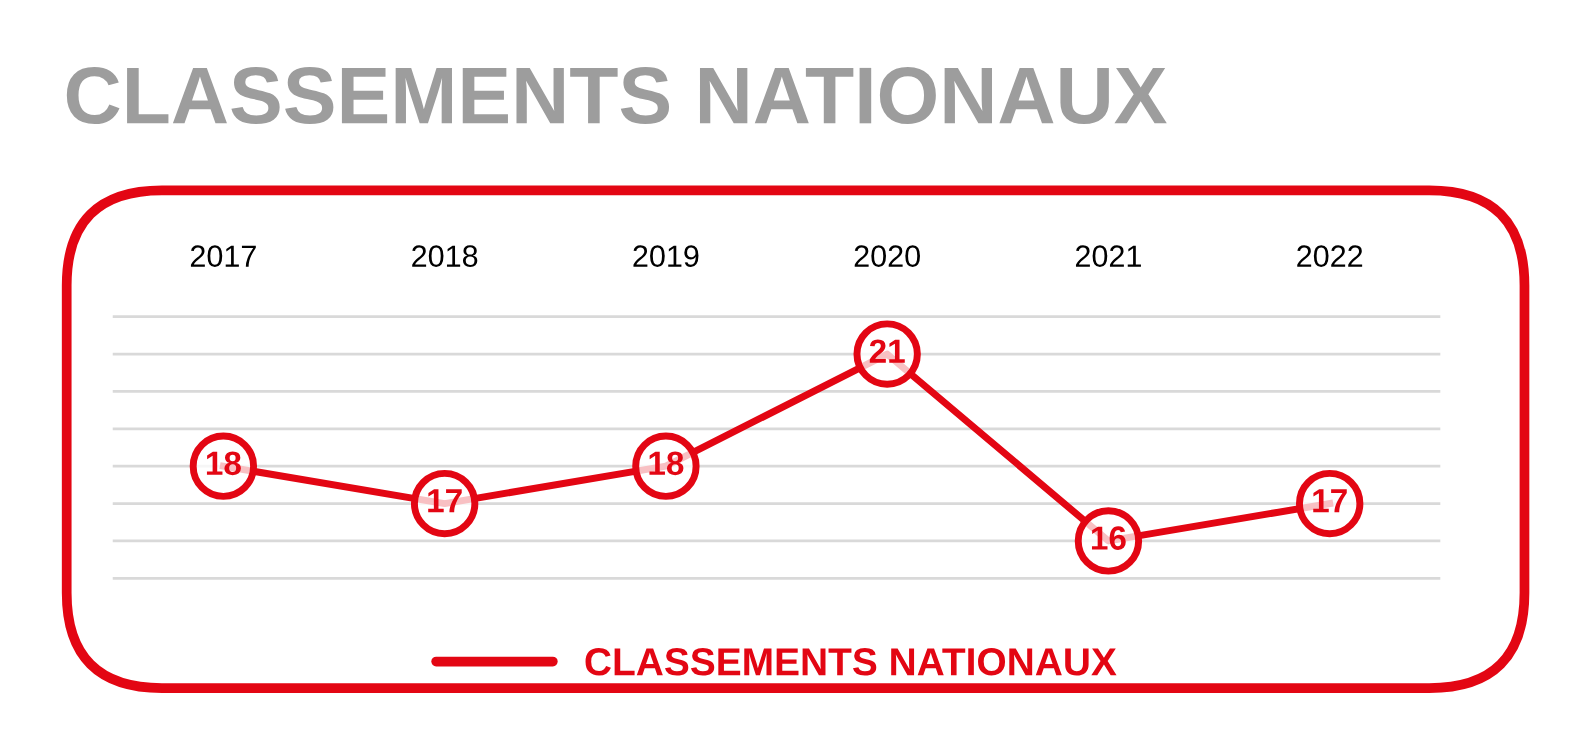 Image resolution: width=1588 pixels, height=732 pixels. Describe the element at coordinates (666, 256) in the screenshot. I see `x-tick-label: 2019` at that location.